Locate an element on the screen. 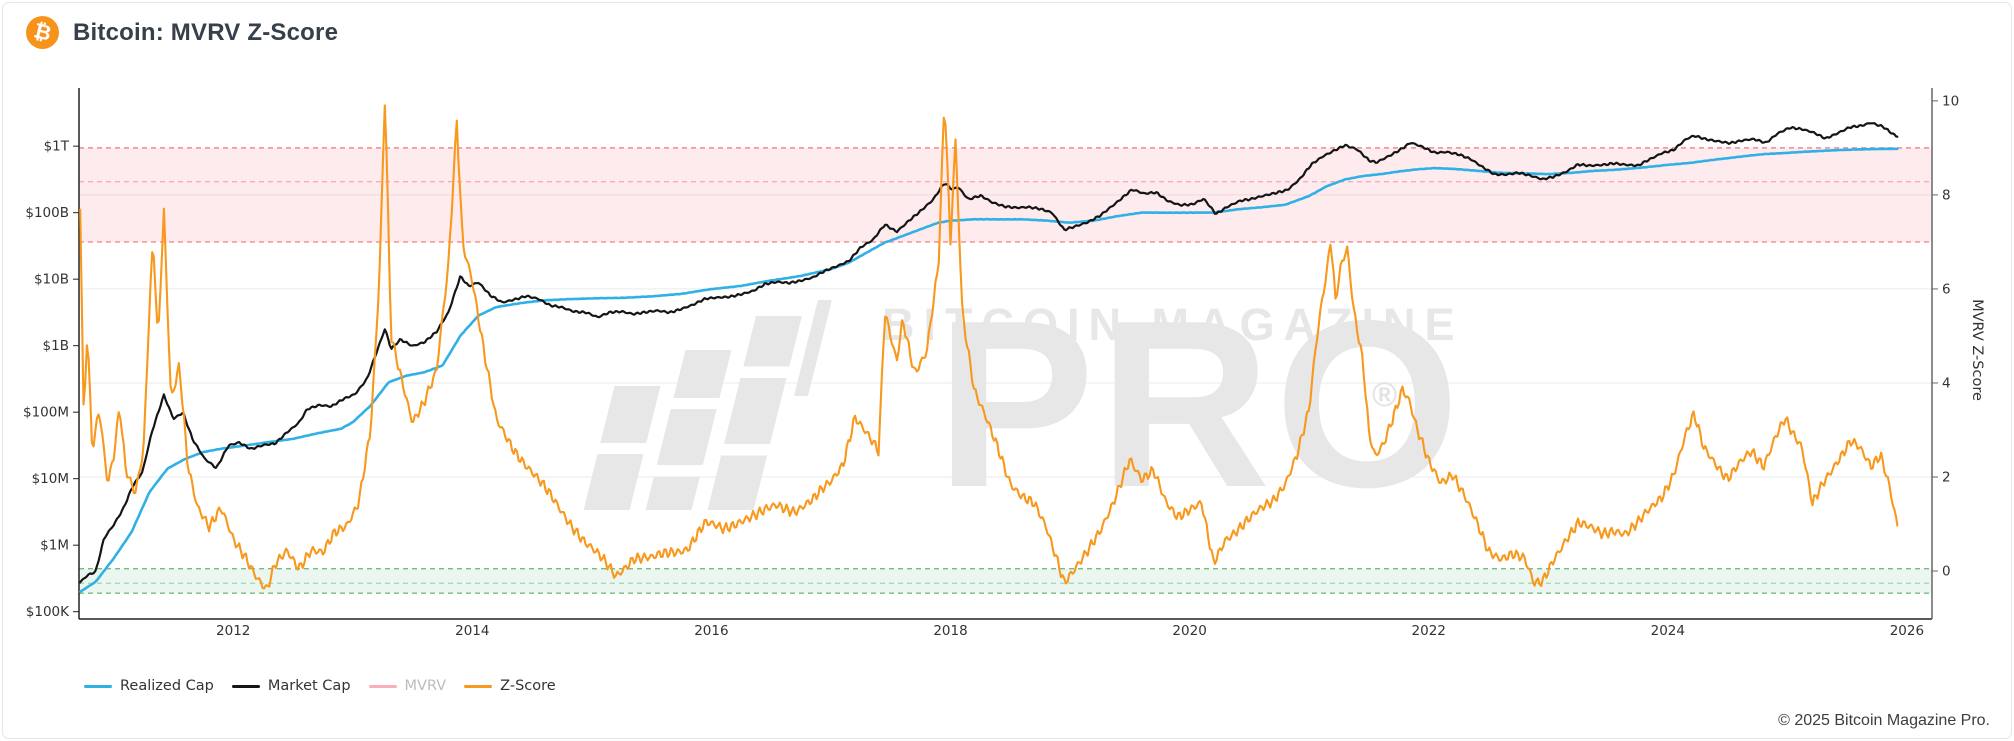 This screenshot has width=2014, height=741. market-cap-line-icon is located at coordinates (245, 686).